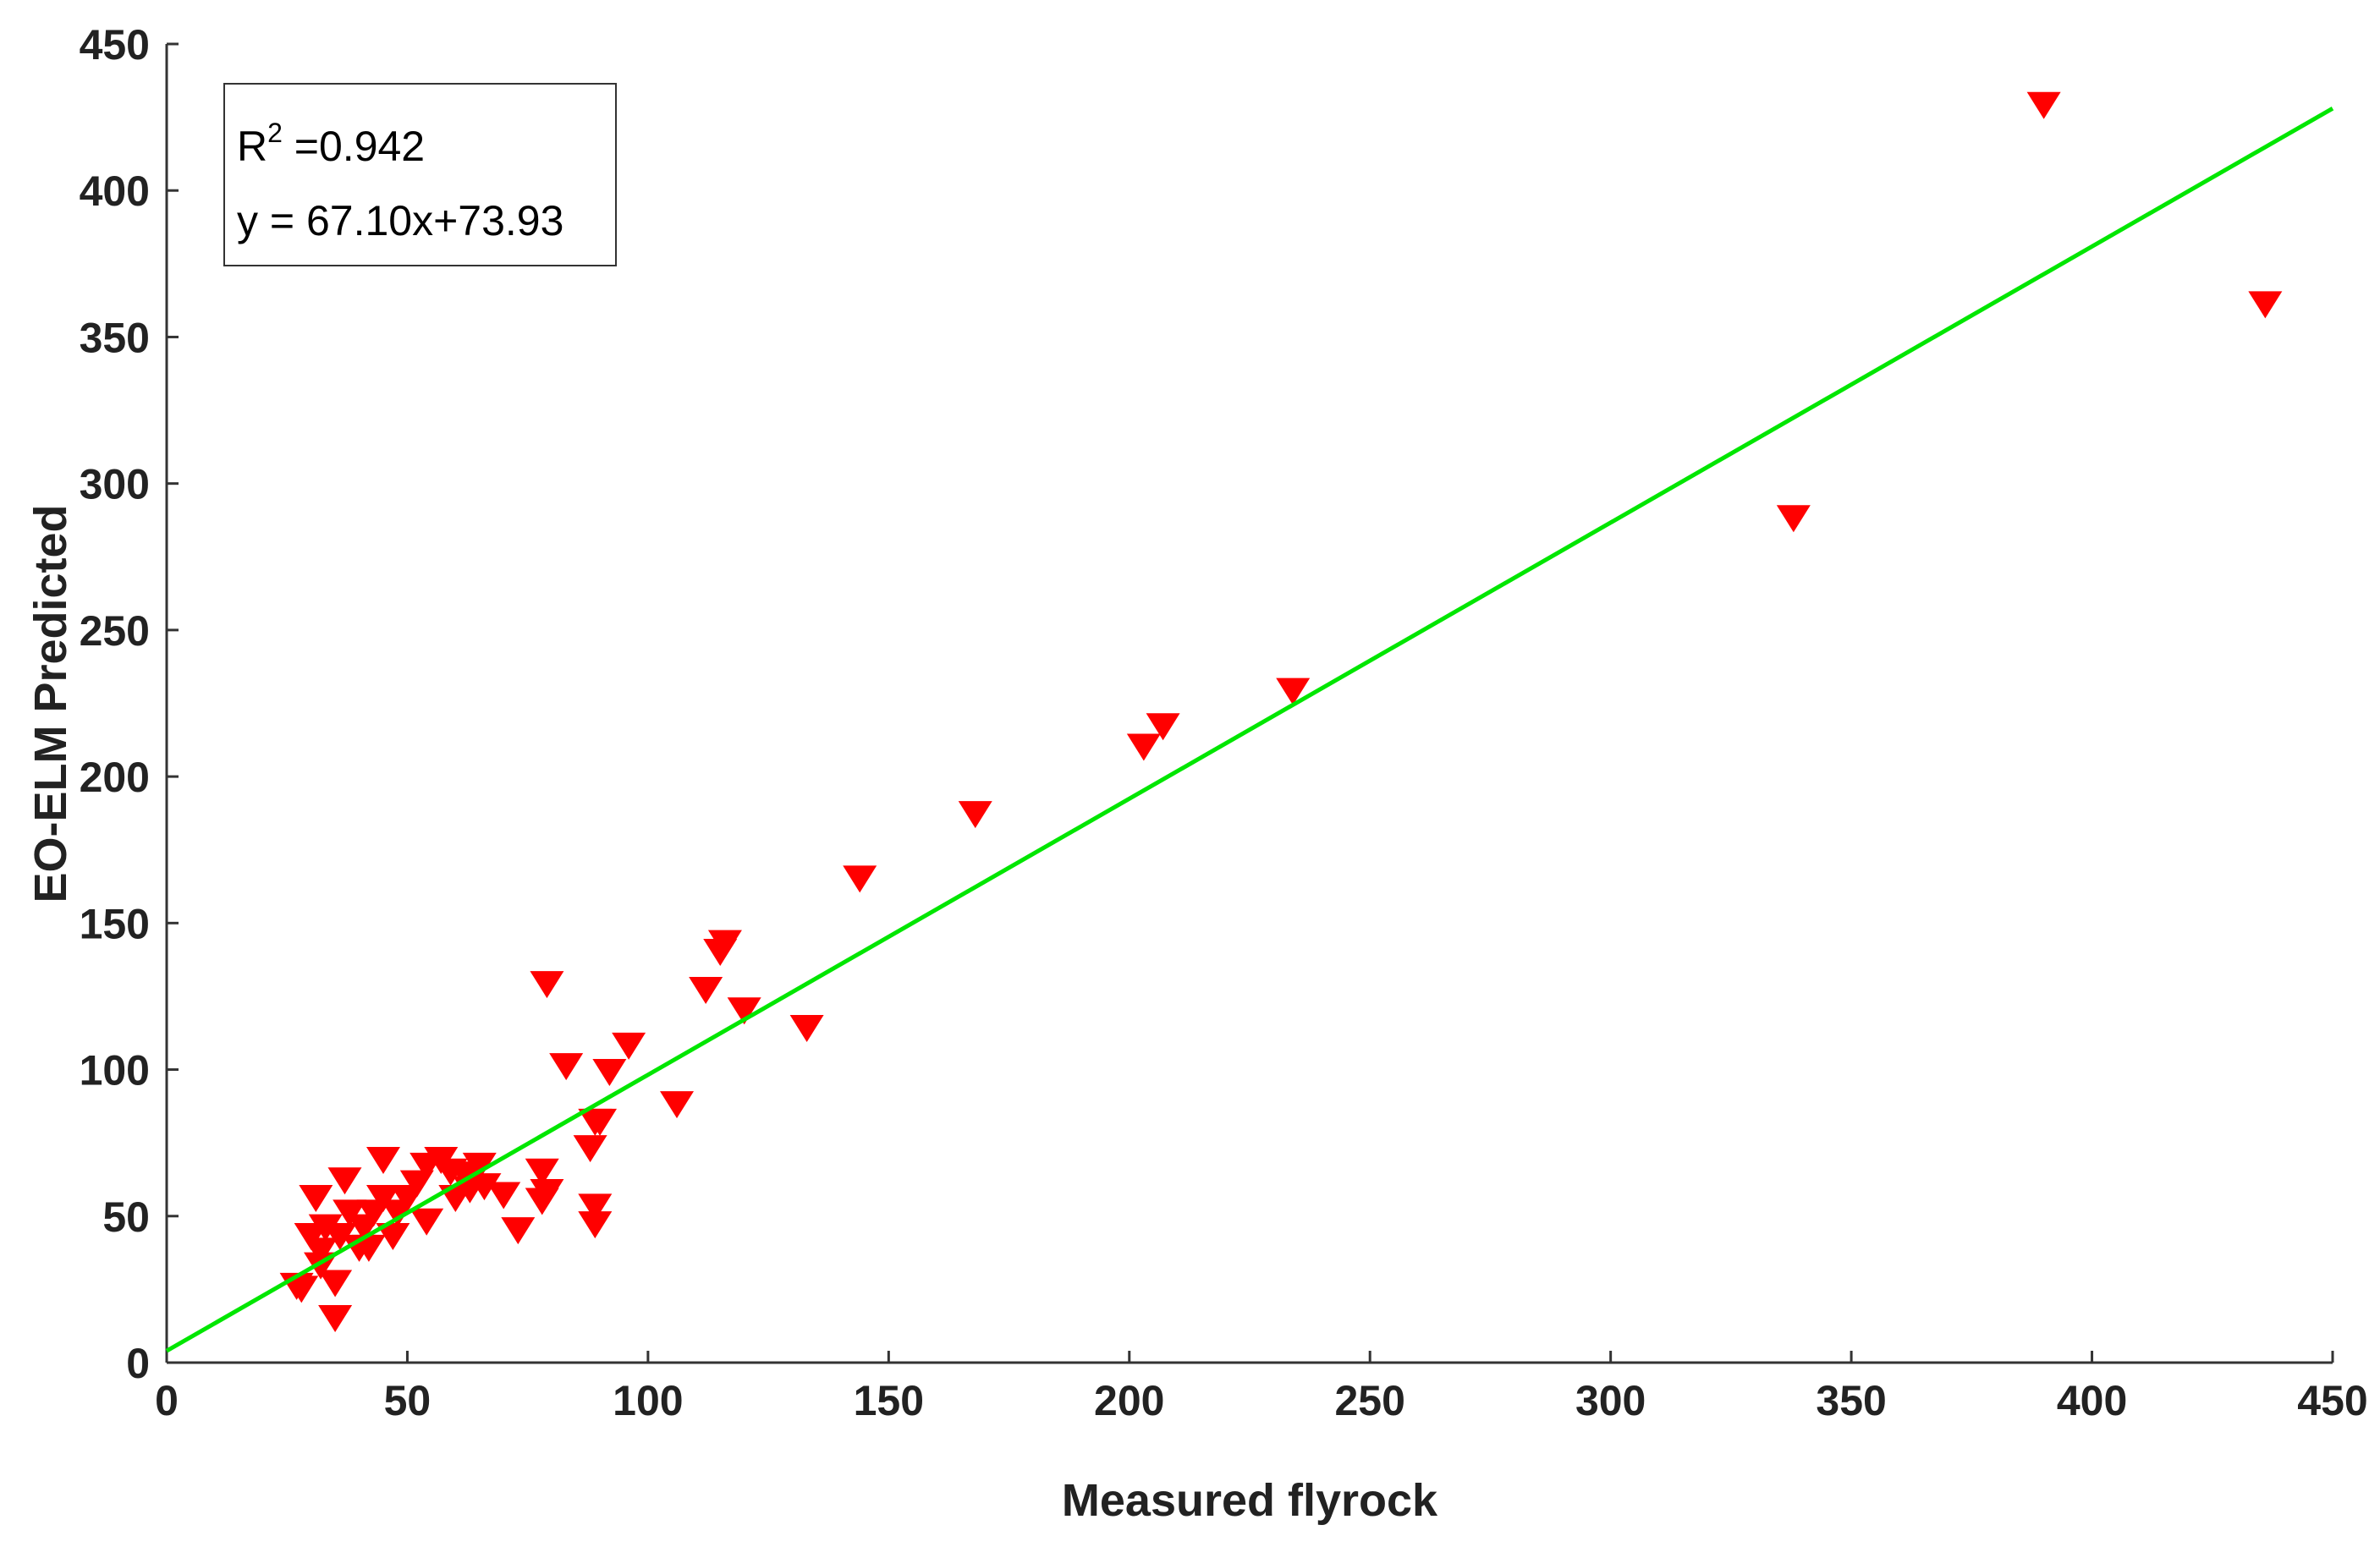 The height and width of the screenshot is (1547, 2380). What do you see at coordinates (407, 1400) in the screenshot?
I see `x-tick-label: 50` at bounding box center [407, 1400].